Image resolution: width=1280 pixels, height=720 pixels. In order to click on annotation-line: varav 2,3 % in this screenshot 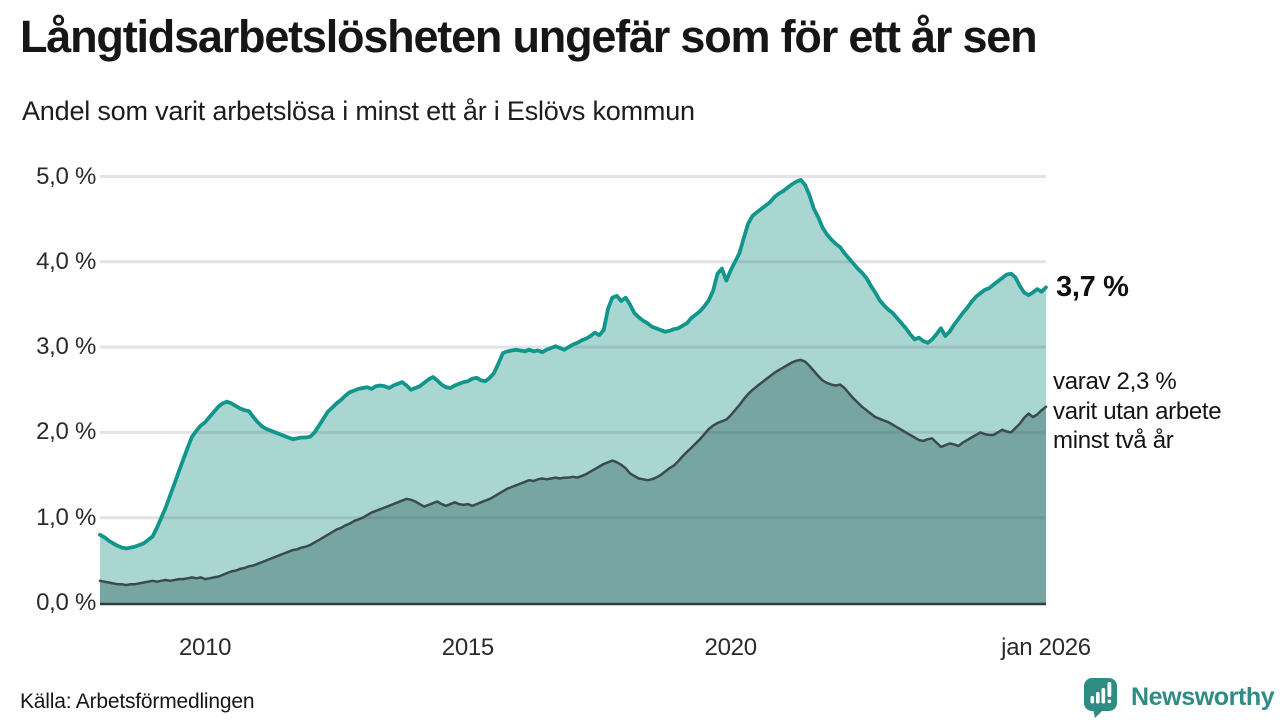, I will do `click(1115, 381)`.